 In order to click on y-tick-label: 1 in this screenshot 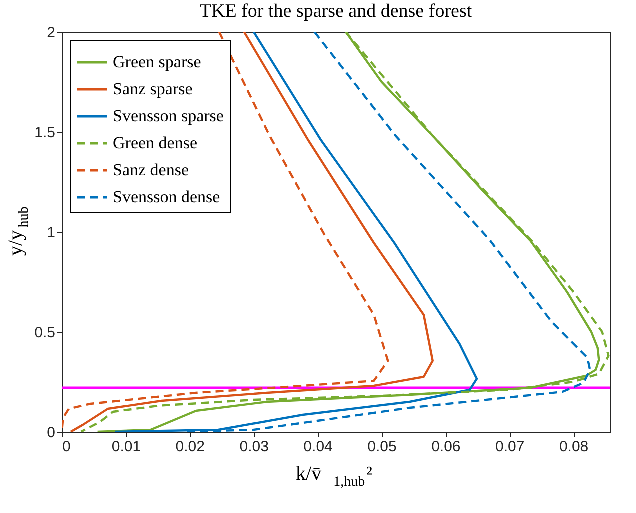, I will do `click(51, 233)`.